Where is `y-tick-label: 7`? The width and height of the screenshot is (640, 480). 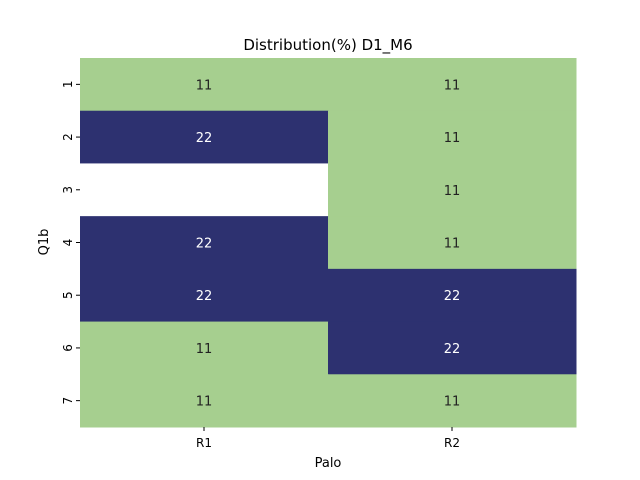
y-tick-label: 7 is located at coordinates (68, 401).